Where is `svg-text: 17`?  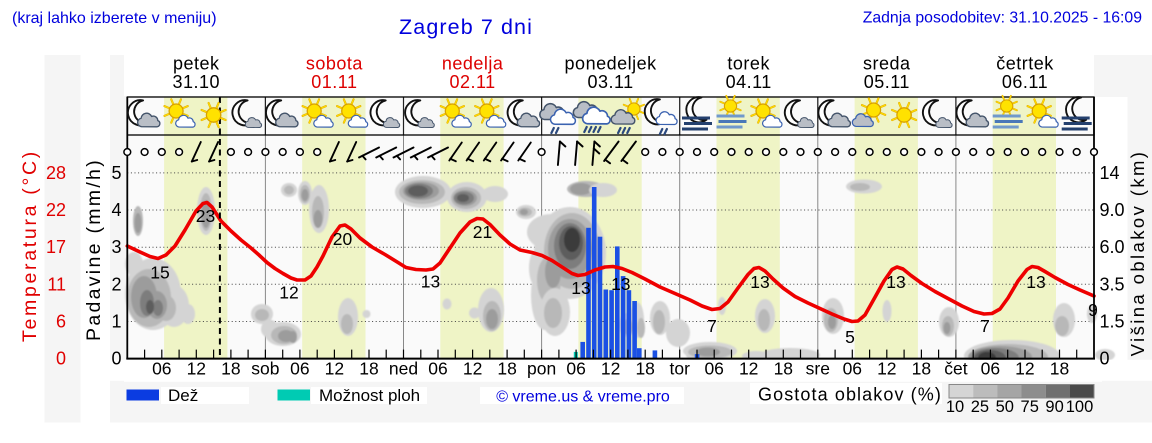 svg-text: 17 is located at coordinates (56, 247).